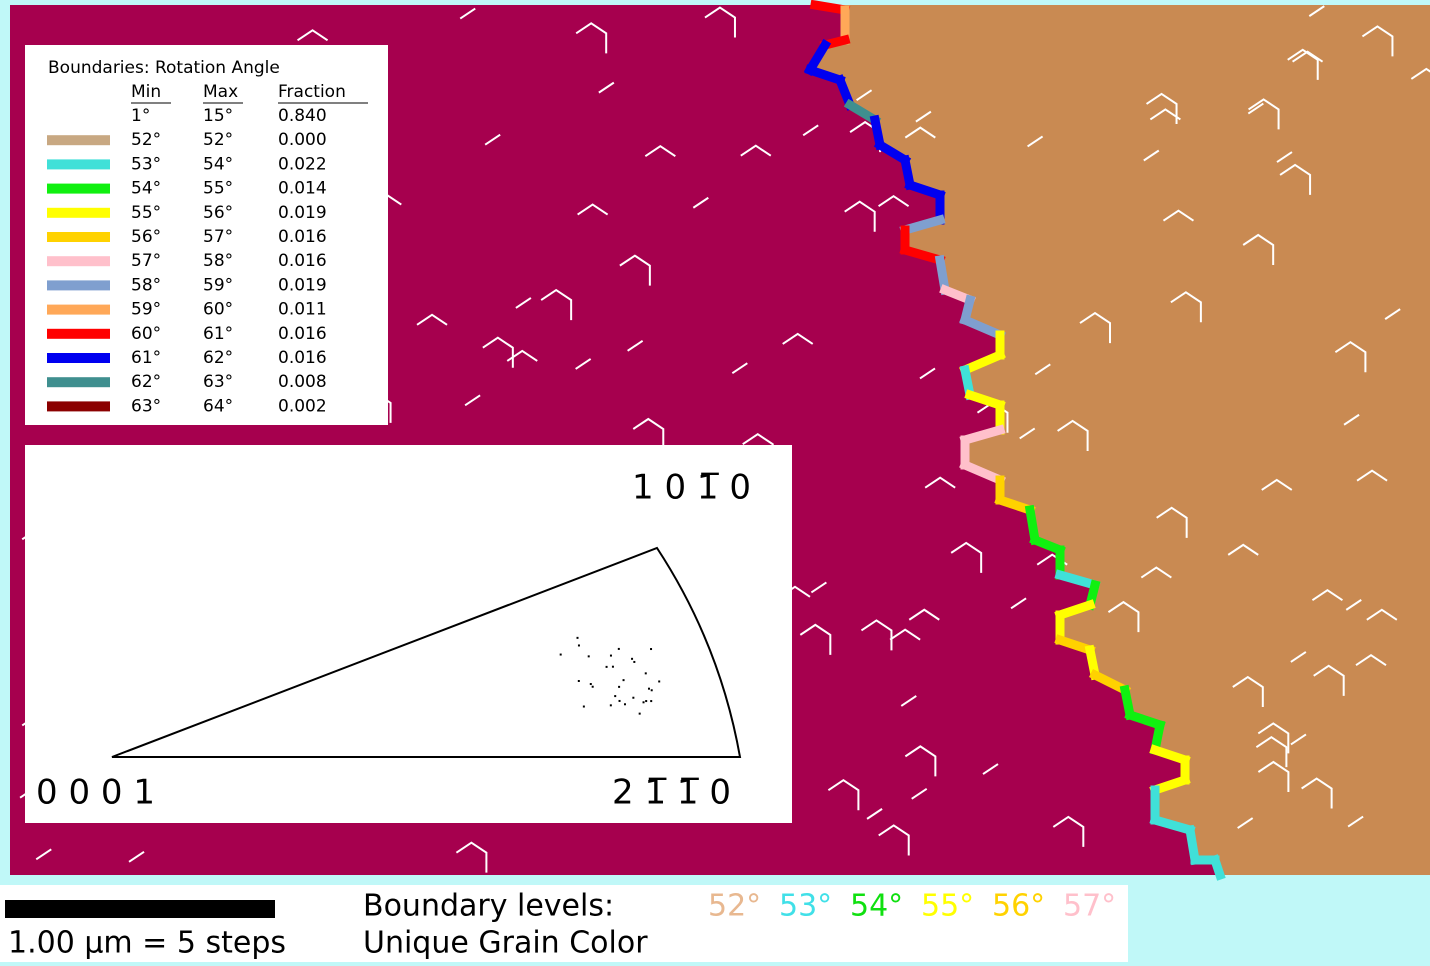 The height and width of the screenshot is (966, 1430). I want to click on legend-fraction: 0.016, so click(302, 358).